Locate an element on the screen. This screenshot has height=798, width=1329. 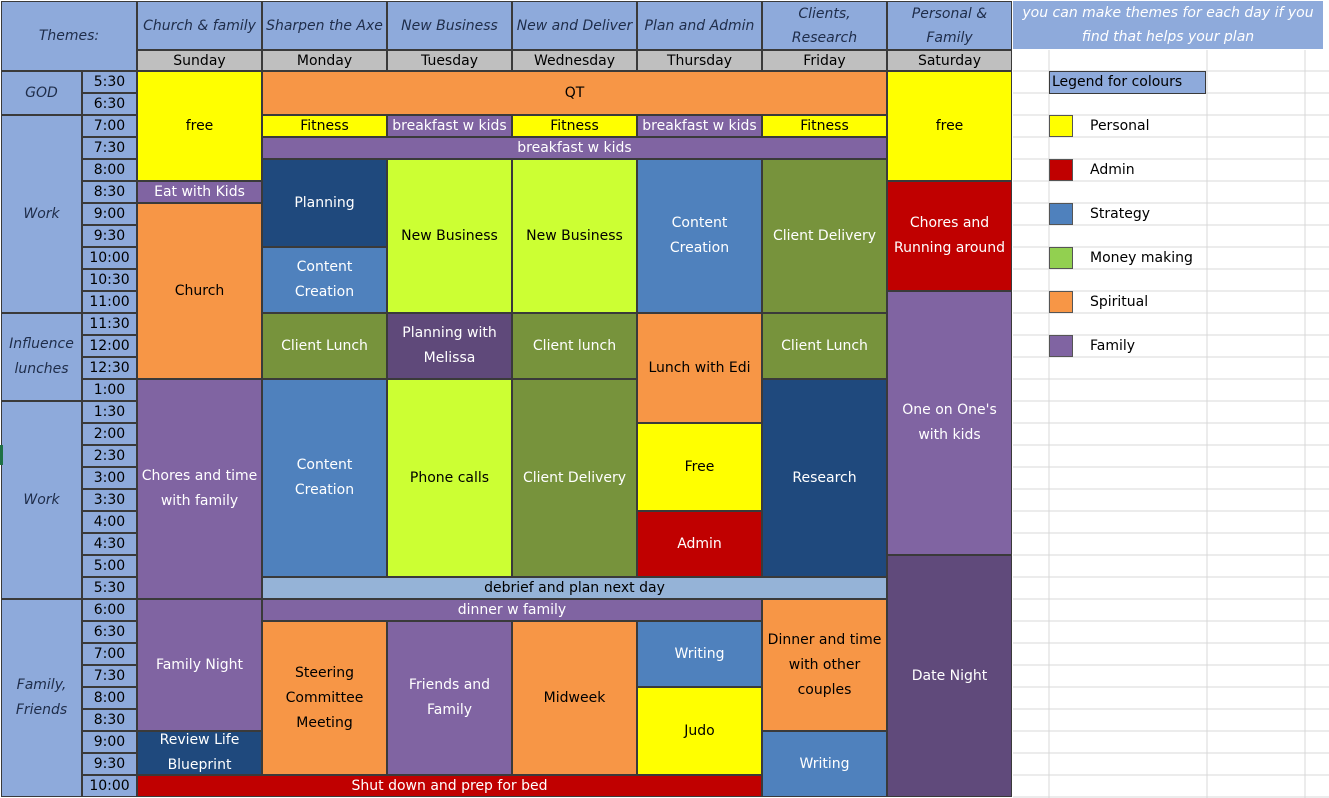
legend-swatch-admin is located at coordinates (1061, 170).